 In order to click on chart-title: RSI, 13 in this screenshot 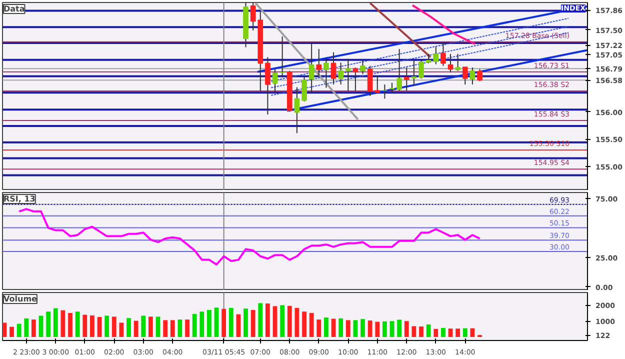, I will do `click(20, 199)`.